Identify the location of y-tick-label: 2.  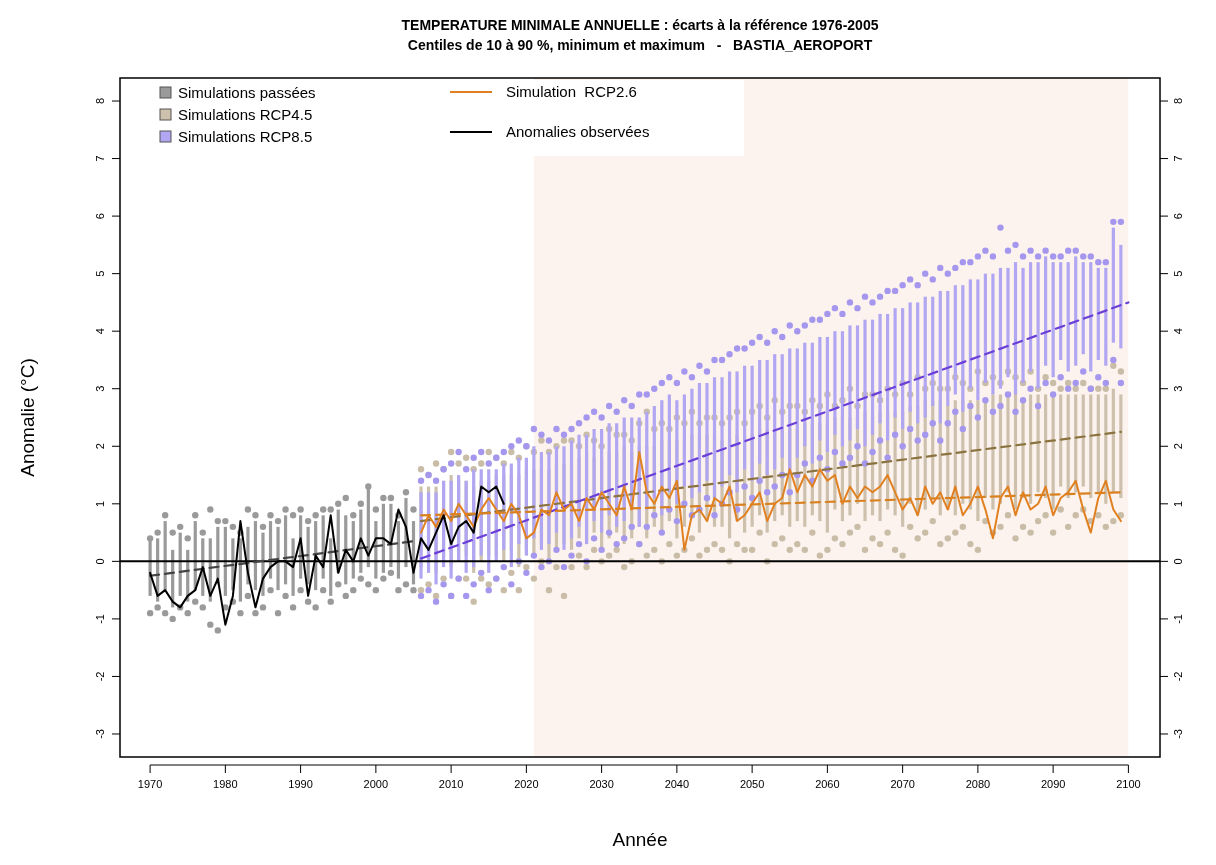
(100, 446).